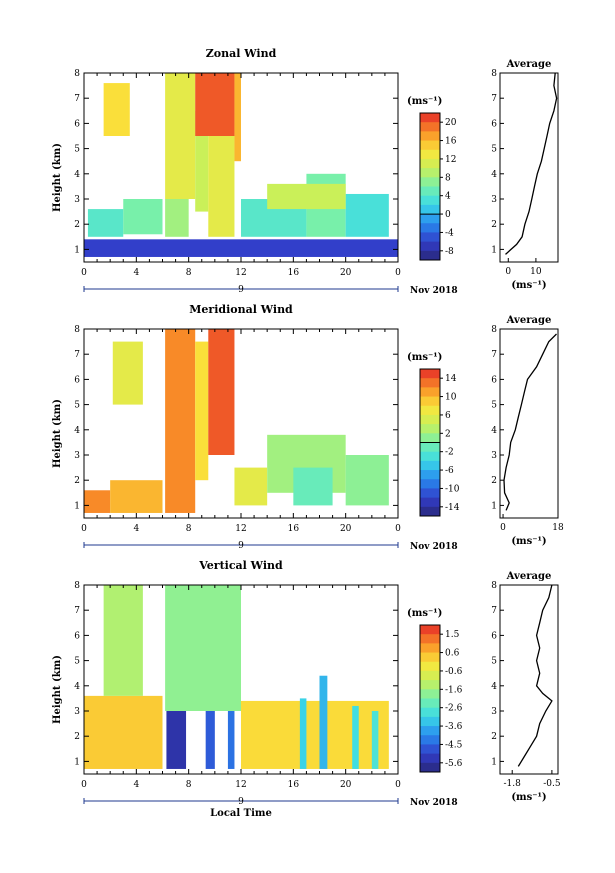 The image size is (615, 873). What do you see at coordinates (241, 165) in the screenshot?
I see `heatmap-cells` at bounding box center [241, 165].